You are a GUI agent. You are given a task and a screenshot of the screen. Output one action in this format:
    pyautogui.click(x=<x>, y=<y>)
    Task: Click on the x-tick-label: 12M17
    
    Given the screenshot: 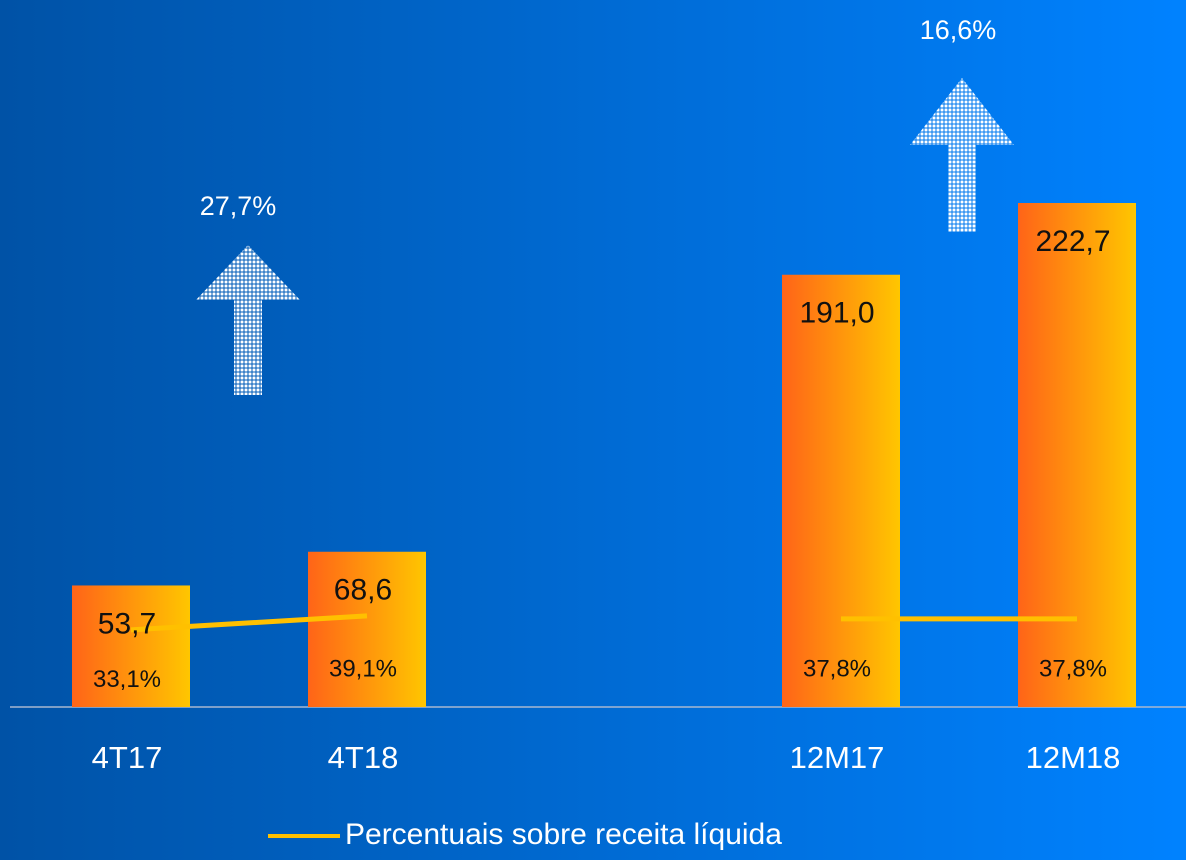 What is the action you would take?
    pyautogui.click(x=837, y=757)
    